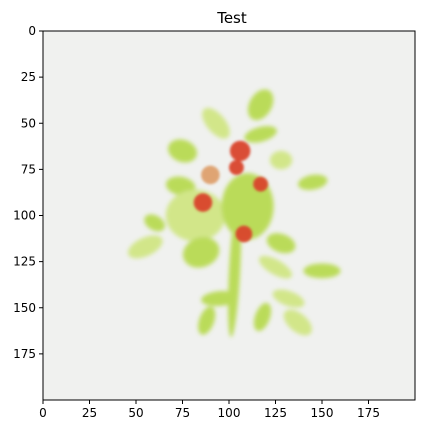 This screenshot has width=425, height=435. I want to click on y-tick-label: 25, so click(28, 77).